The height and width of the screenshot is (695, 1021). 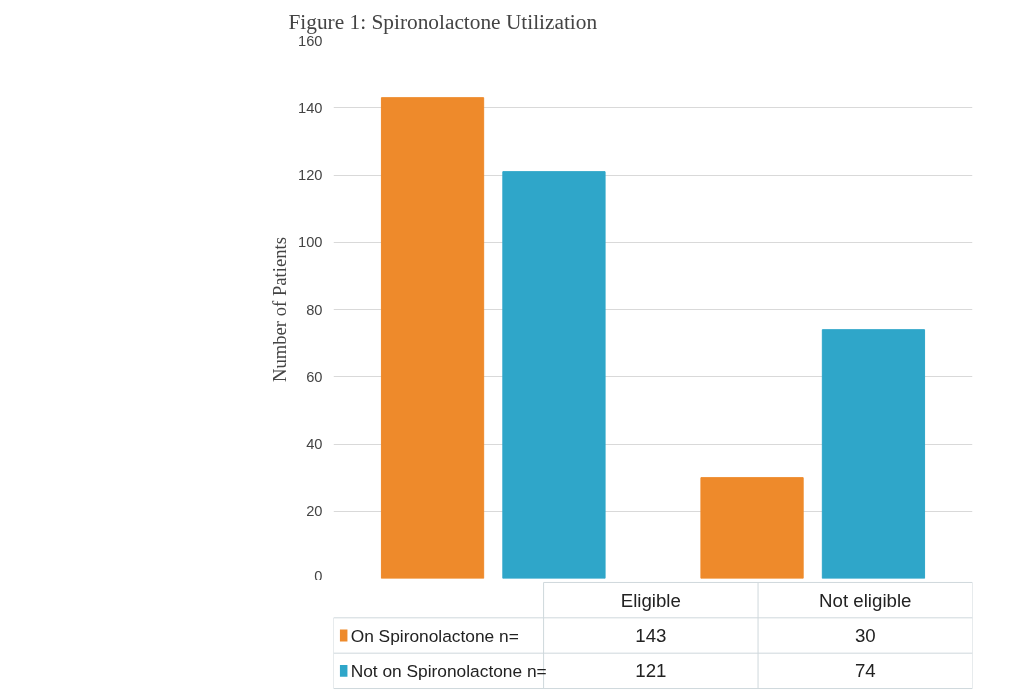 What do you see at coordinates (314, 511) in the screenshot?
I see `y-tick-label: 20` at bounding box center [314, 511].